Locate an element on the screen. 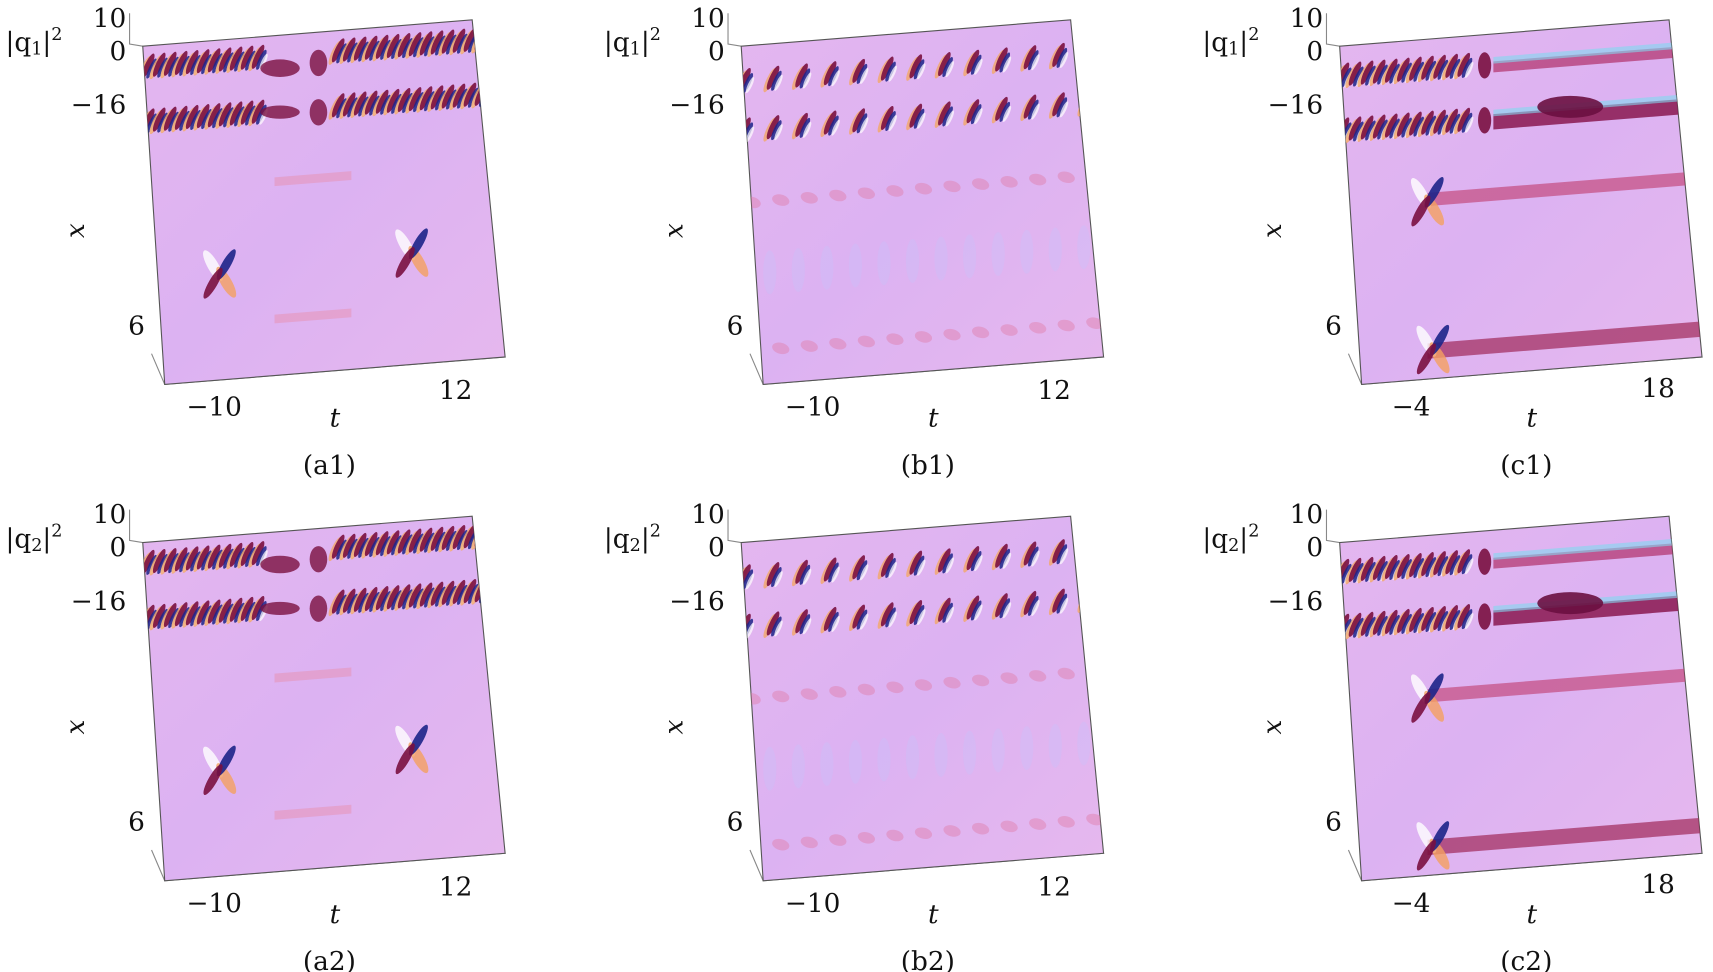  z-label-sup: 2 is located at coordinates (56, 35).